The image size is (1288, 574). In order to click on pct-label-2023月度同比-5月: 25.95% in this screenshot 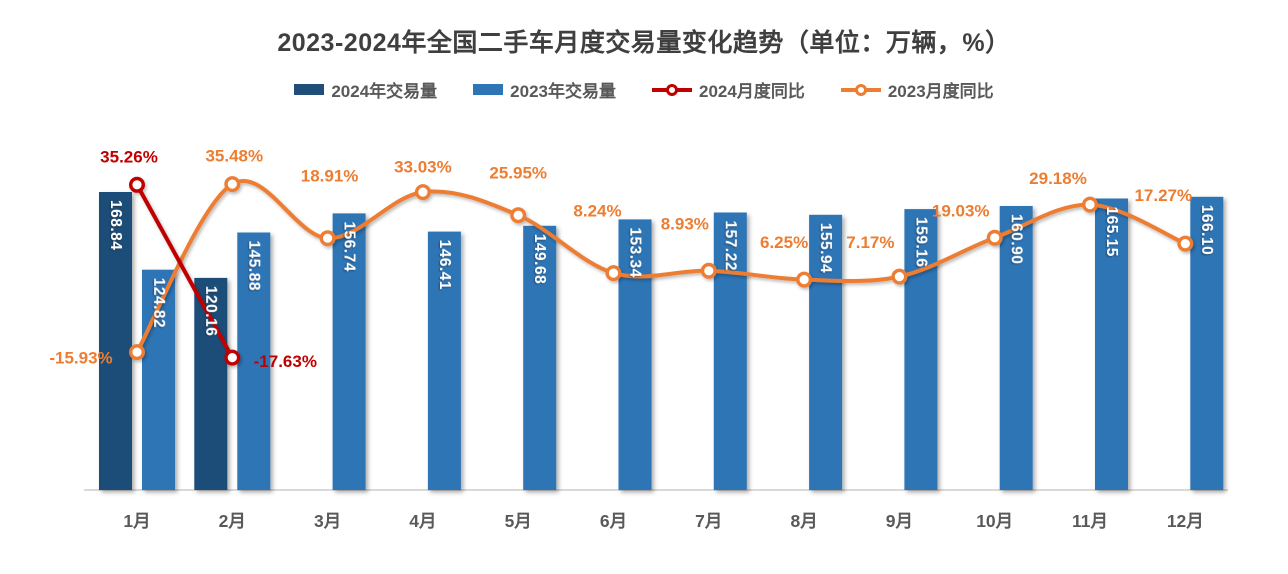, I will do `click(518, 173)`.